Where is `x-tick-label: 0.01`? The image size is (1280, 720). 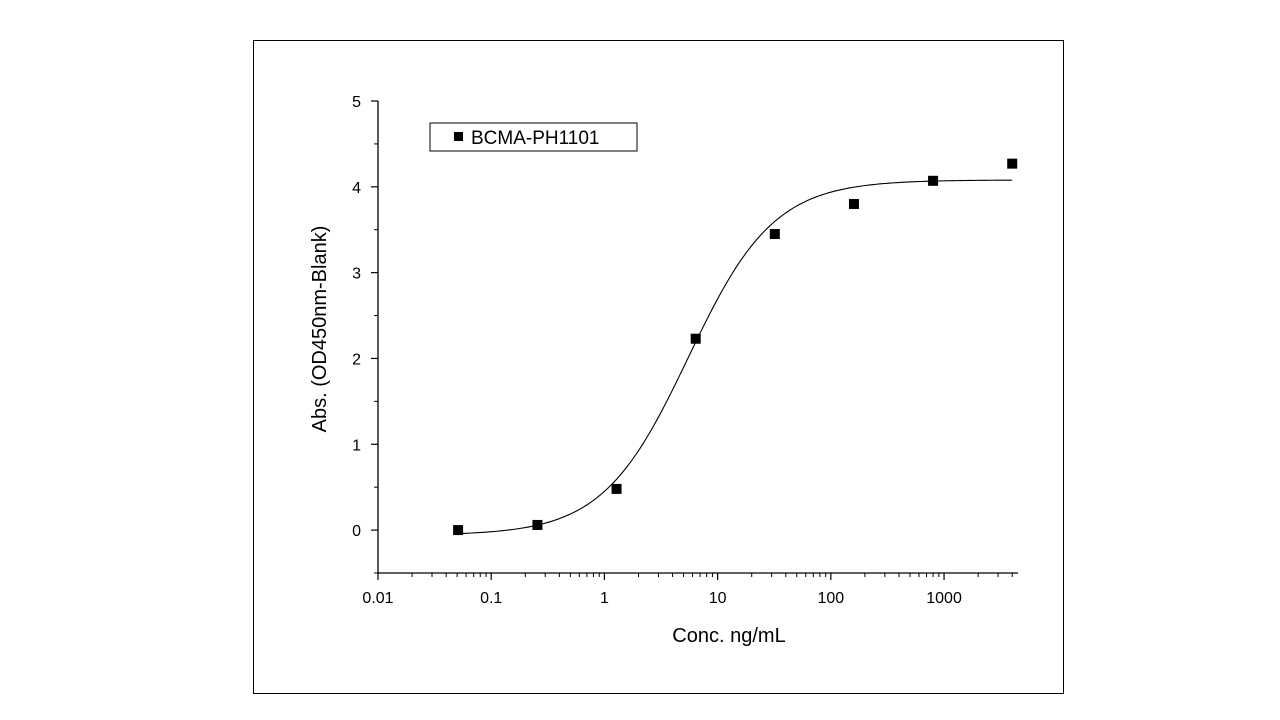 x-tick-label: 0.01 is located at coordinates (377, 598).